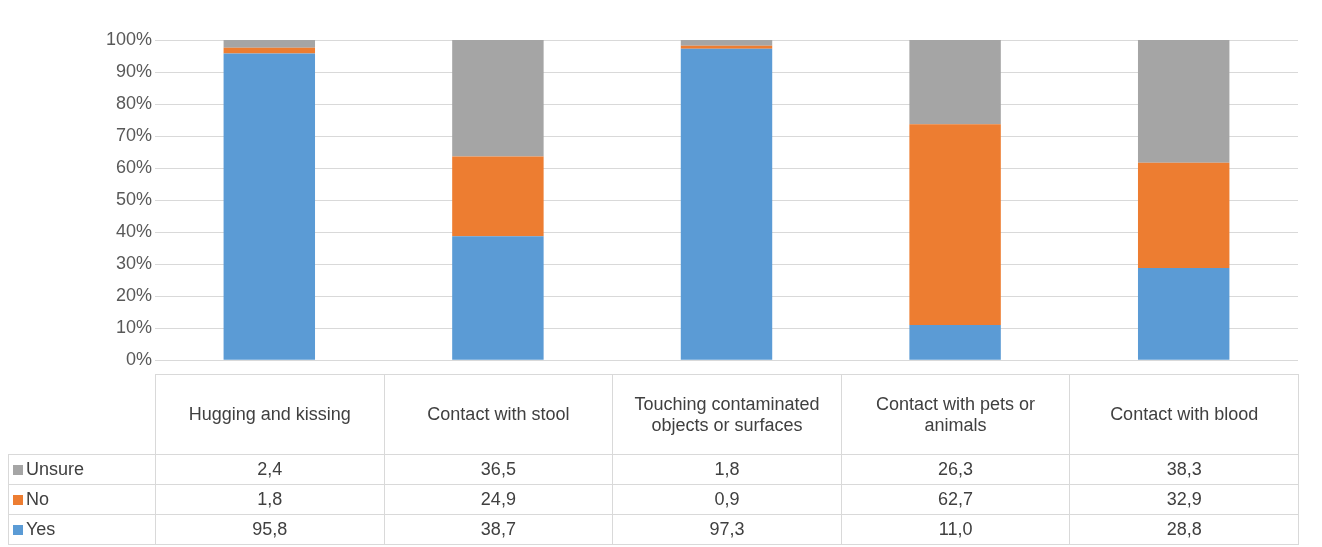  I want to click on y-tick-label: 30%, so click(133, 263).